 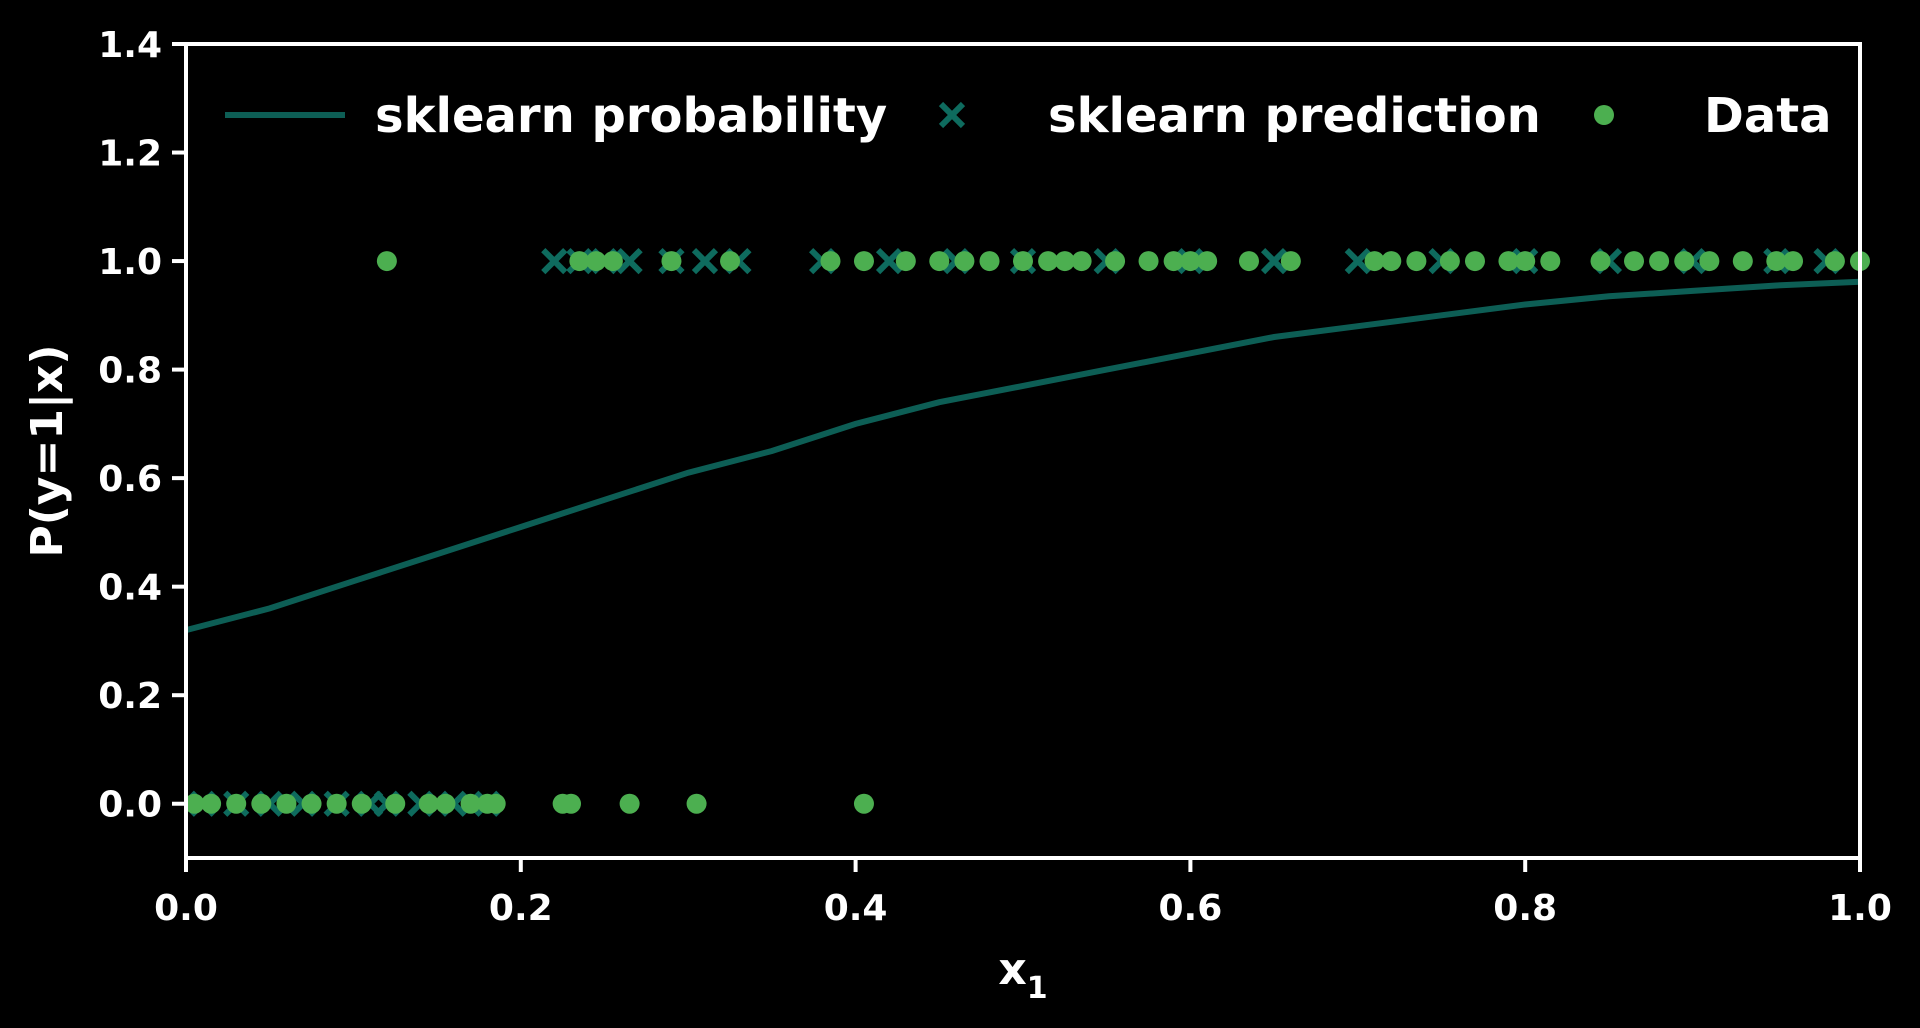 I want to click on y-tick-label: 0.8, so click(x=130, y=371).